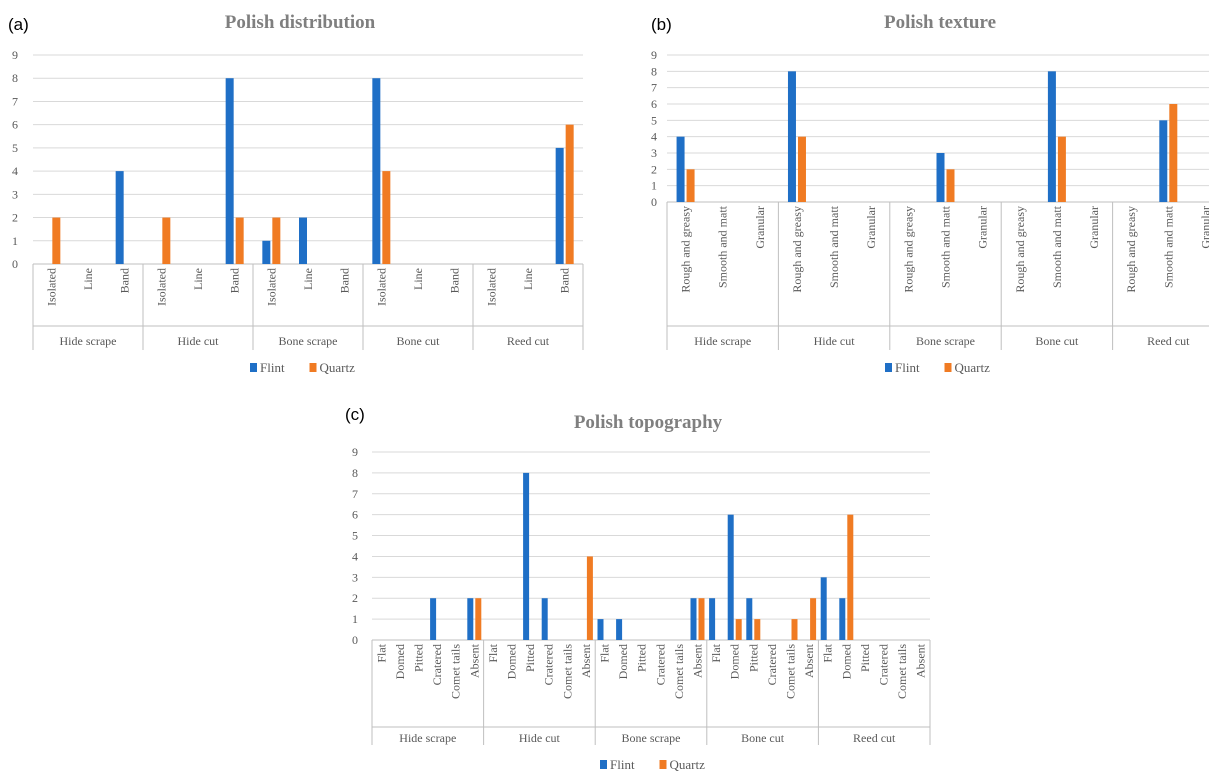 The width and height of the screenshot is (1209, 779). I want to click on chart-title: Polish topography, so click(648, 422).